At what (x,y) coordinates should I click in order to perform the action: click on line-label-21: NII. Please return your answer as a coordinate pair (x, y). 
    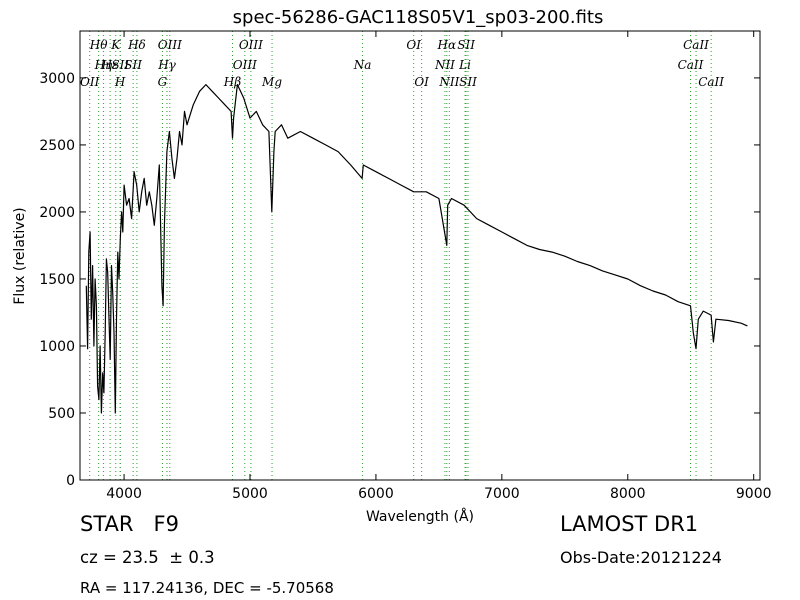
    Looking at the image, I should click on (448, 82).